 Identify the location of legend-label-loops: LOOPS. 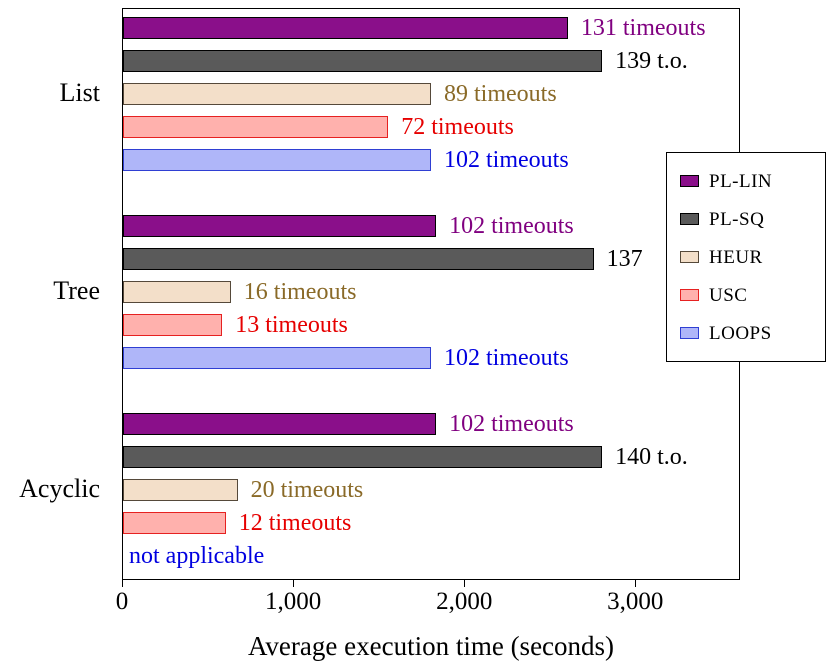
(740, 333).